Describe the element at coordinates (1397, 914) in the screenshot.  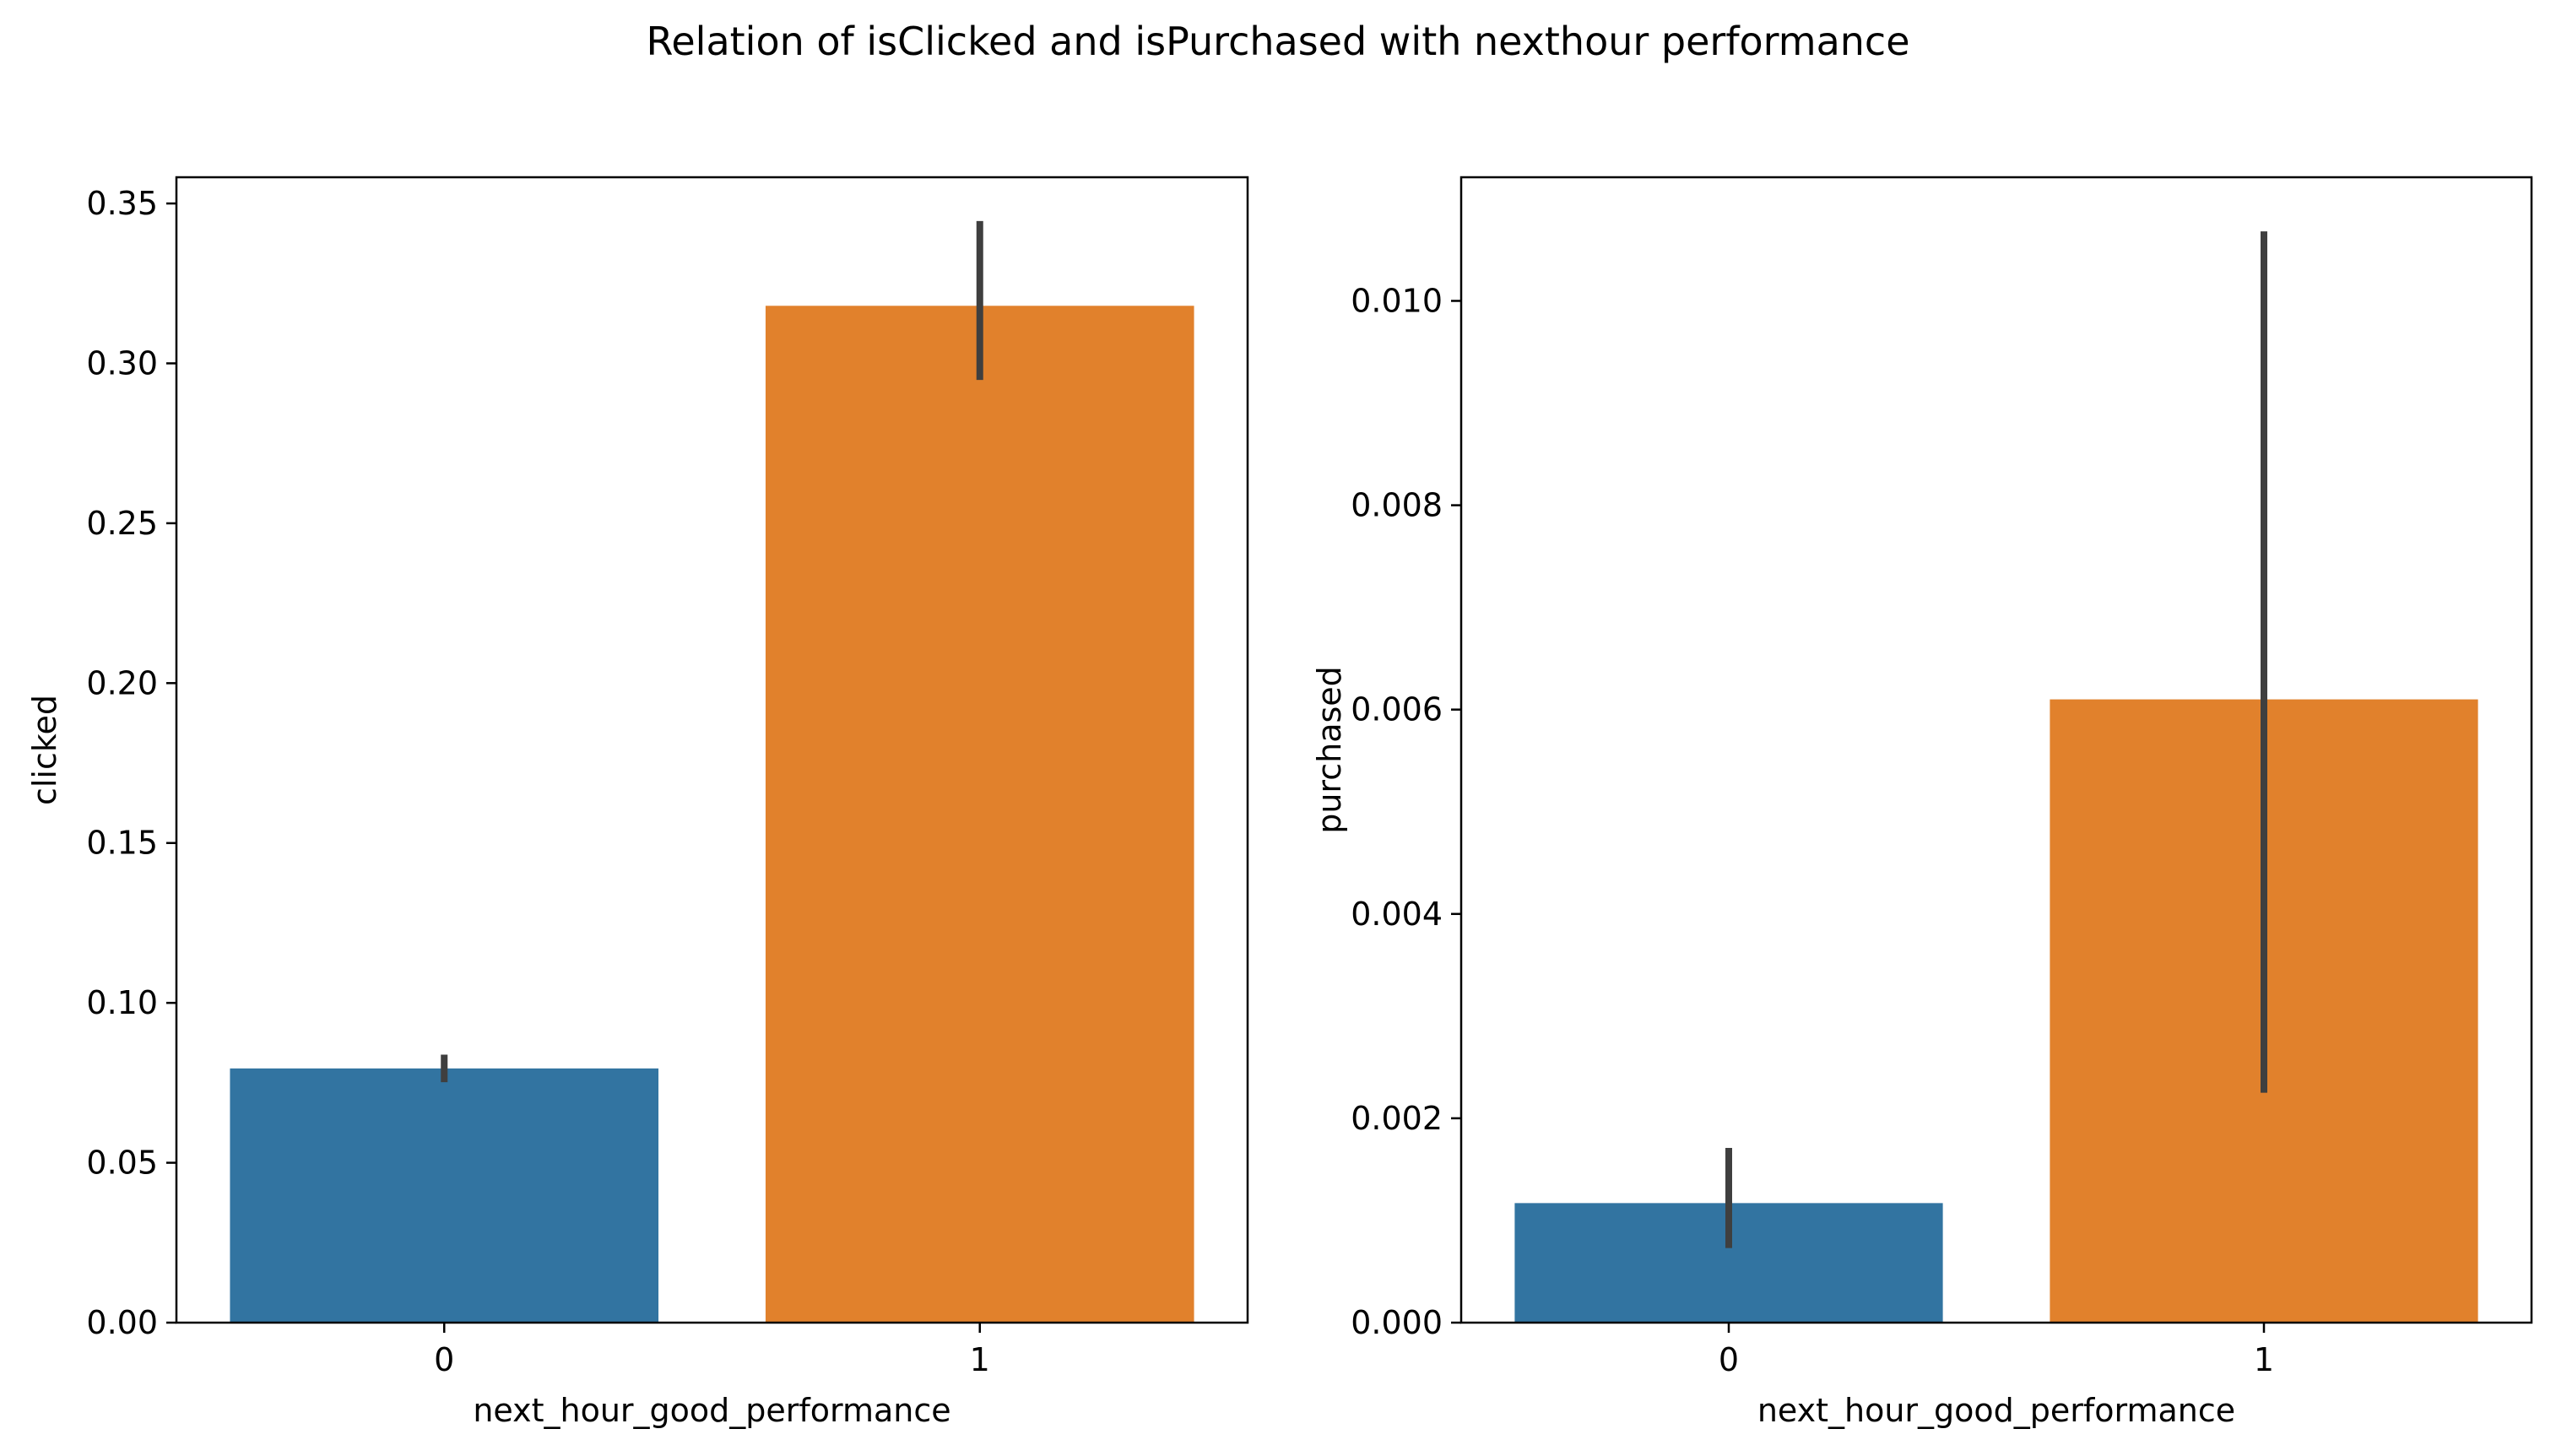
I see `purchased-y-tick-label: 0.004` at that location.